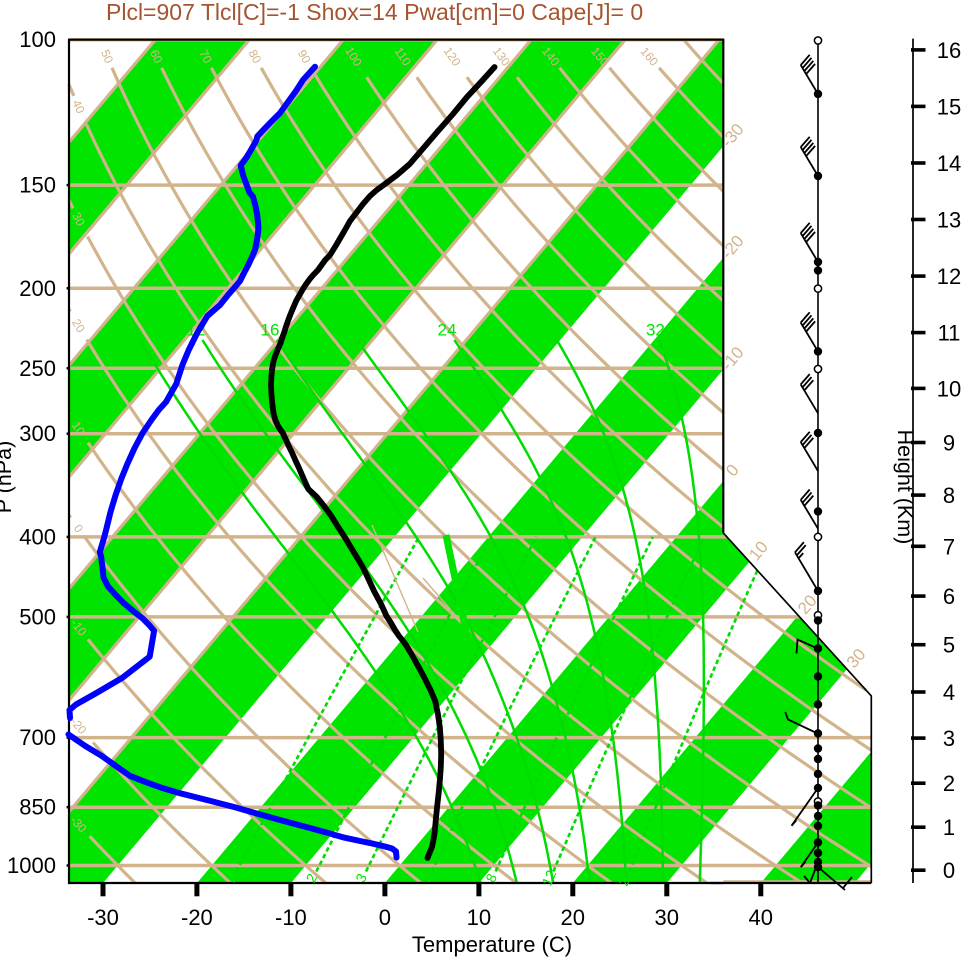 This screenshot has height=962, width=961. Describe the element at coordinates (949, 783) in the screenshot. I see `svg-text: 2` at that location.